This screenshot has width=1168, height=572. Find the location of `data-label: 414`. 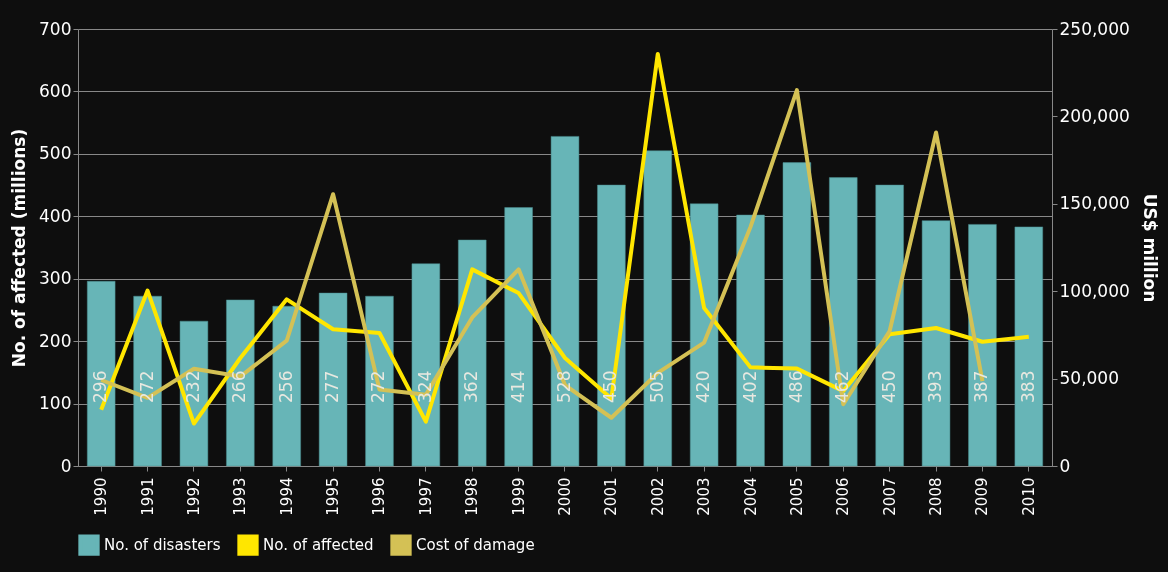

data-label: 414 is located at coordinates (517, 386).